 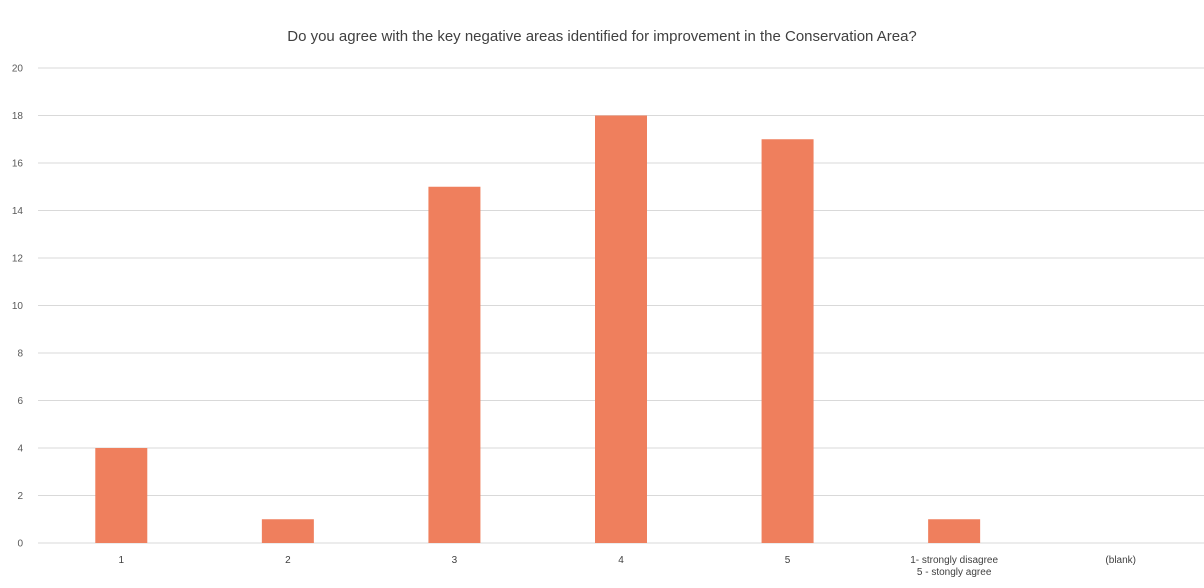 What do you see at coordinates (20, 544) in the screenshot?
I see `y-tick-label: 0` at bounding box center [20, 544].